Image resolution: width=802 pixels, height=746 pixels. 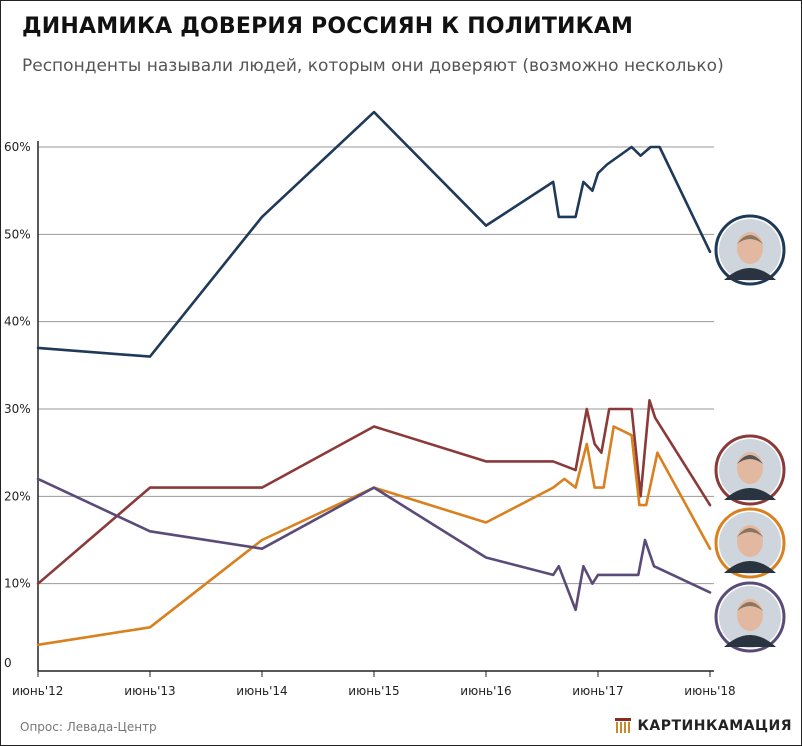 What do you see at coordinates (597, 691) in the screenshot?
I see `x-tick-label: июнь'17` at bounding box center [597, 691].